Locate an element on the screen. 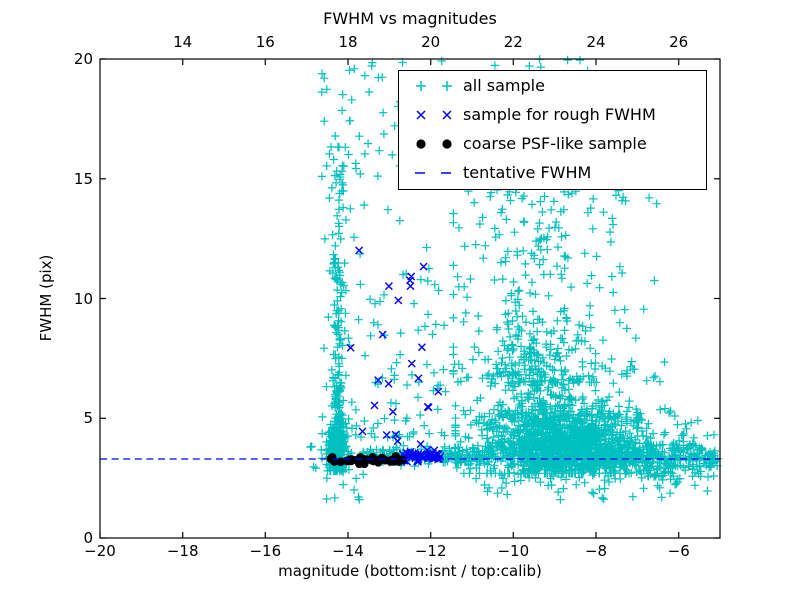 The height and width of the screenshot is (600, 800). x-tick-label: −10 is located at coordinates (513, 551).